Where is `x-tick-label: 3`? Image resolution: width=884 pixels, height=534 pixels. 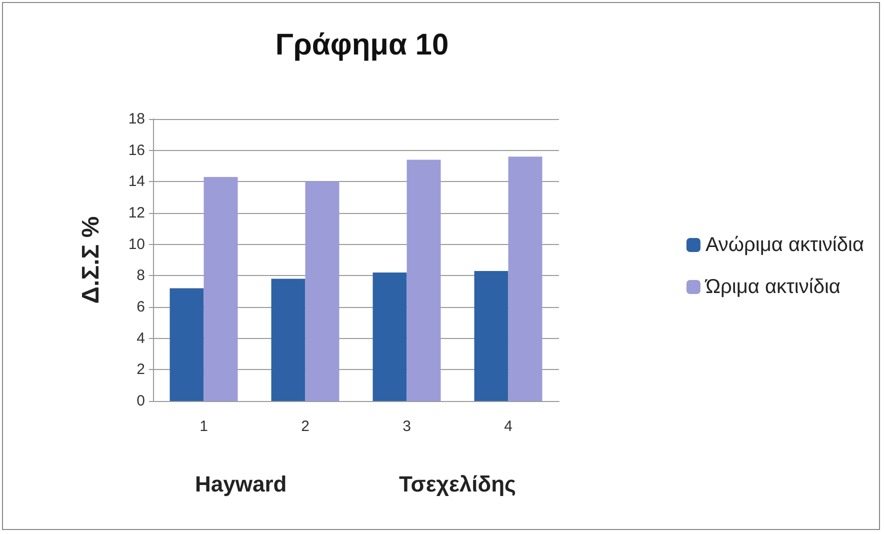
x-tick-label: 3 is located at coordinates (406, 426).